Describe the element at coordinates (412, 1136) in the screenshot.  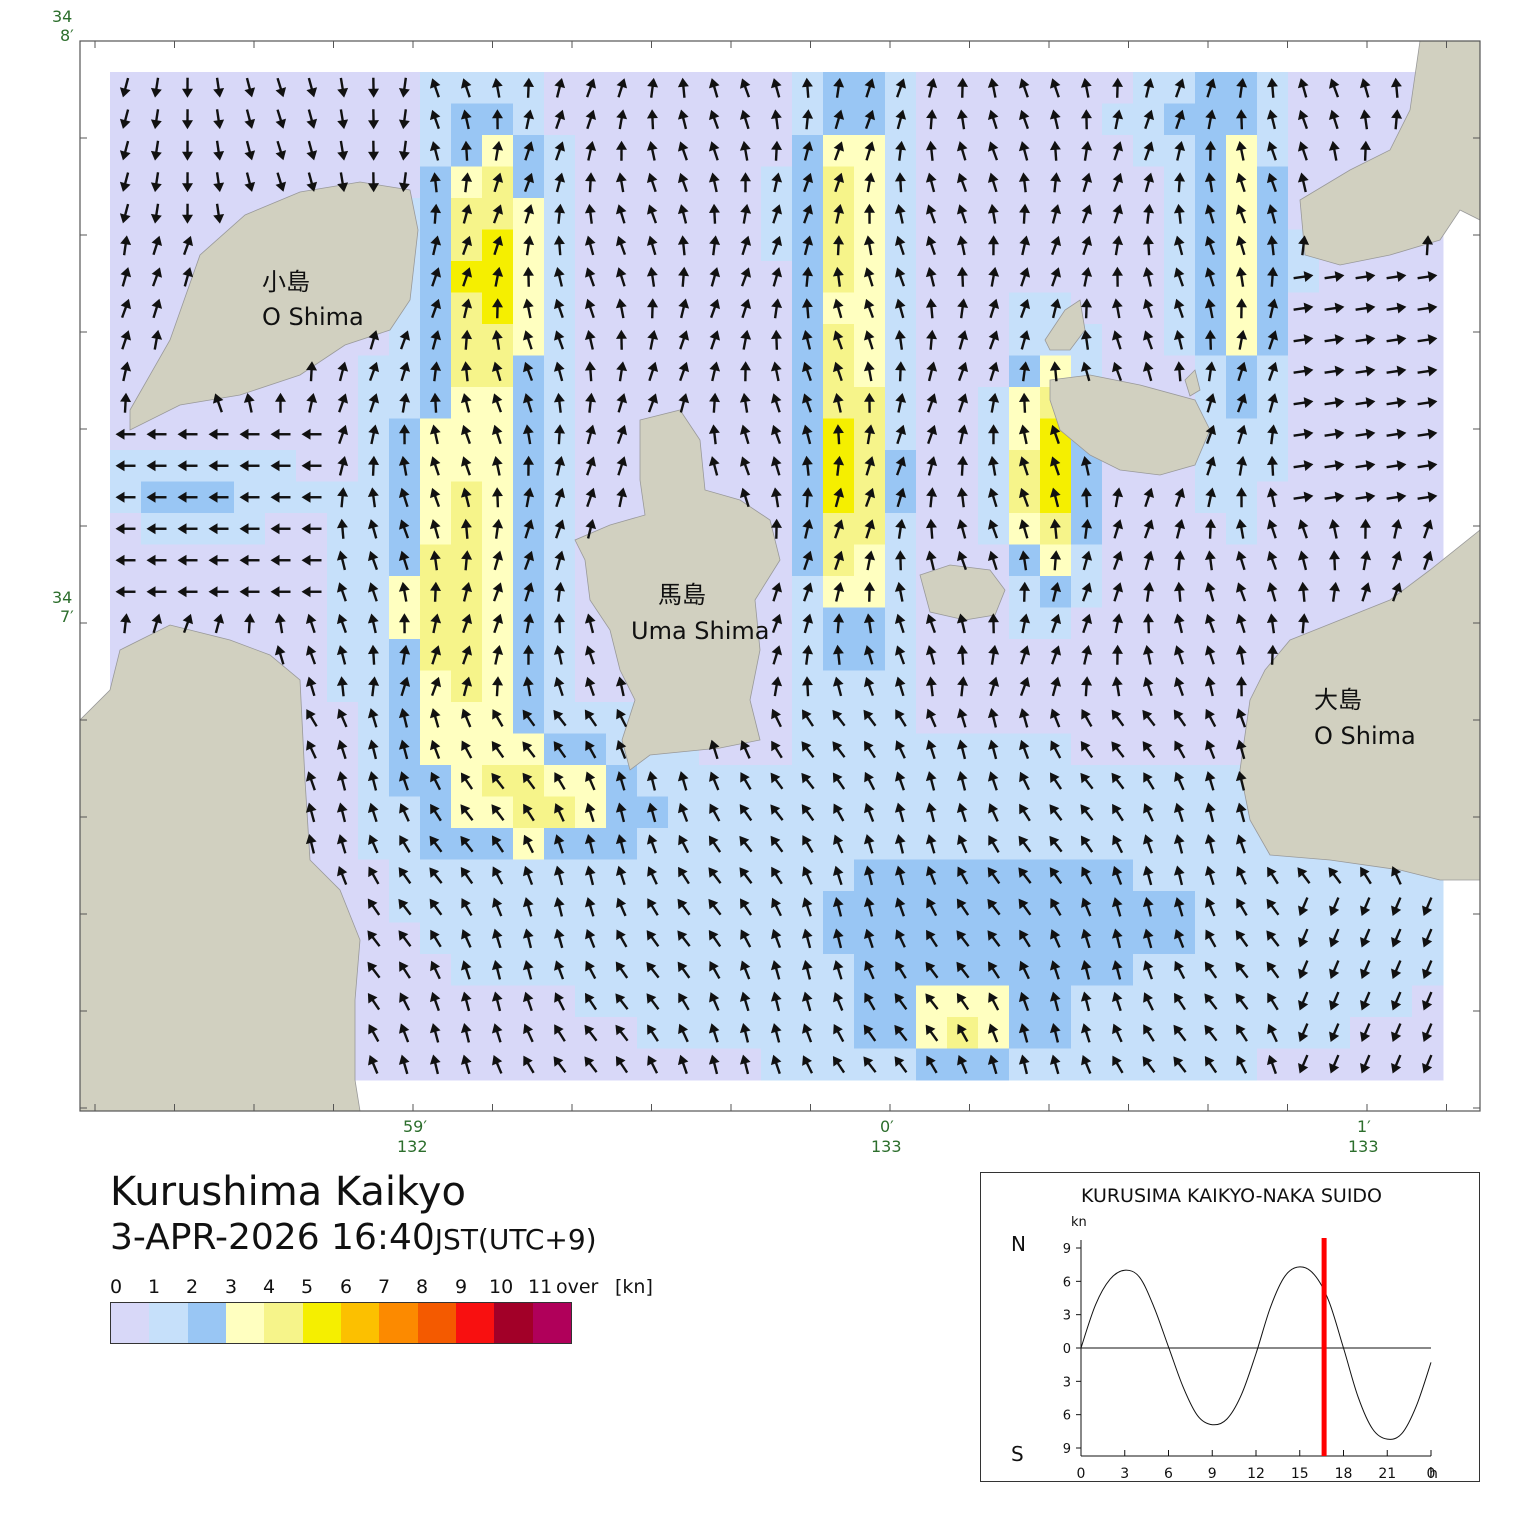
I see `lon-label-132-59: 59′ 132` at that location.